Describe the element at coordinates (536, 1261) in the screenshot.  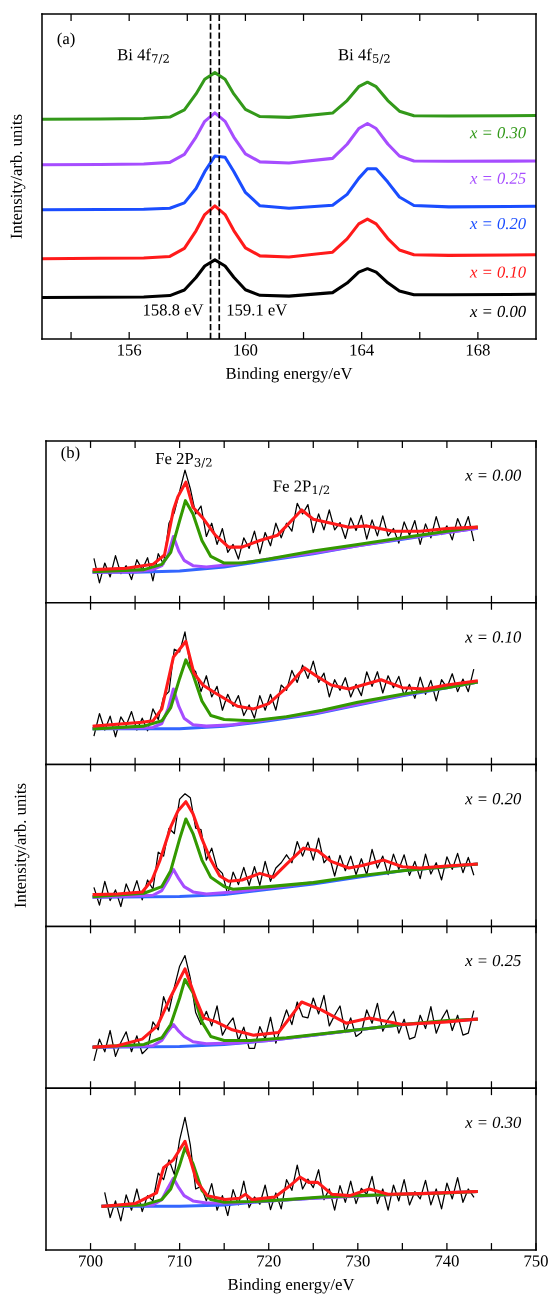
I see `x-tick-label: 750` at that location.